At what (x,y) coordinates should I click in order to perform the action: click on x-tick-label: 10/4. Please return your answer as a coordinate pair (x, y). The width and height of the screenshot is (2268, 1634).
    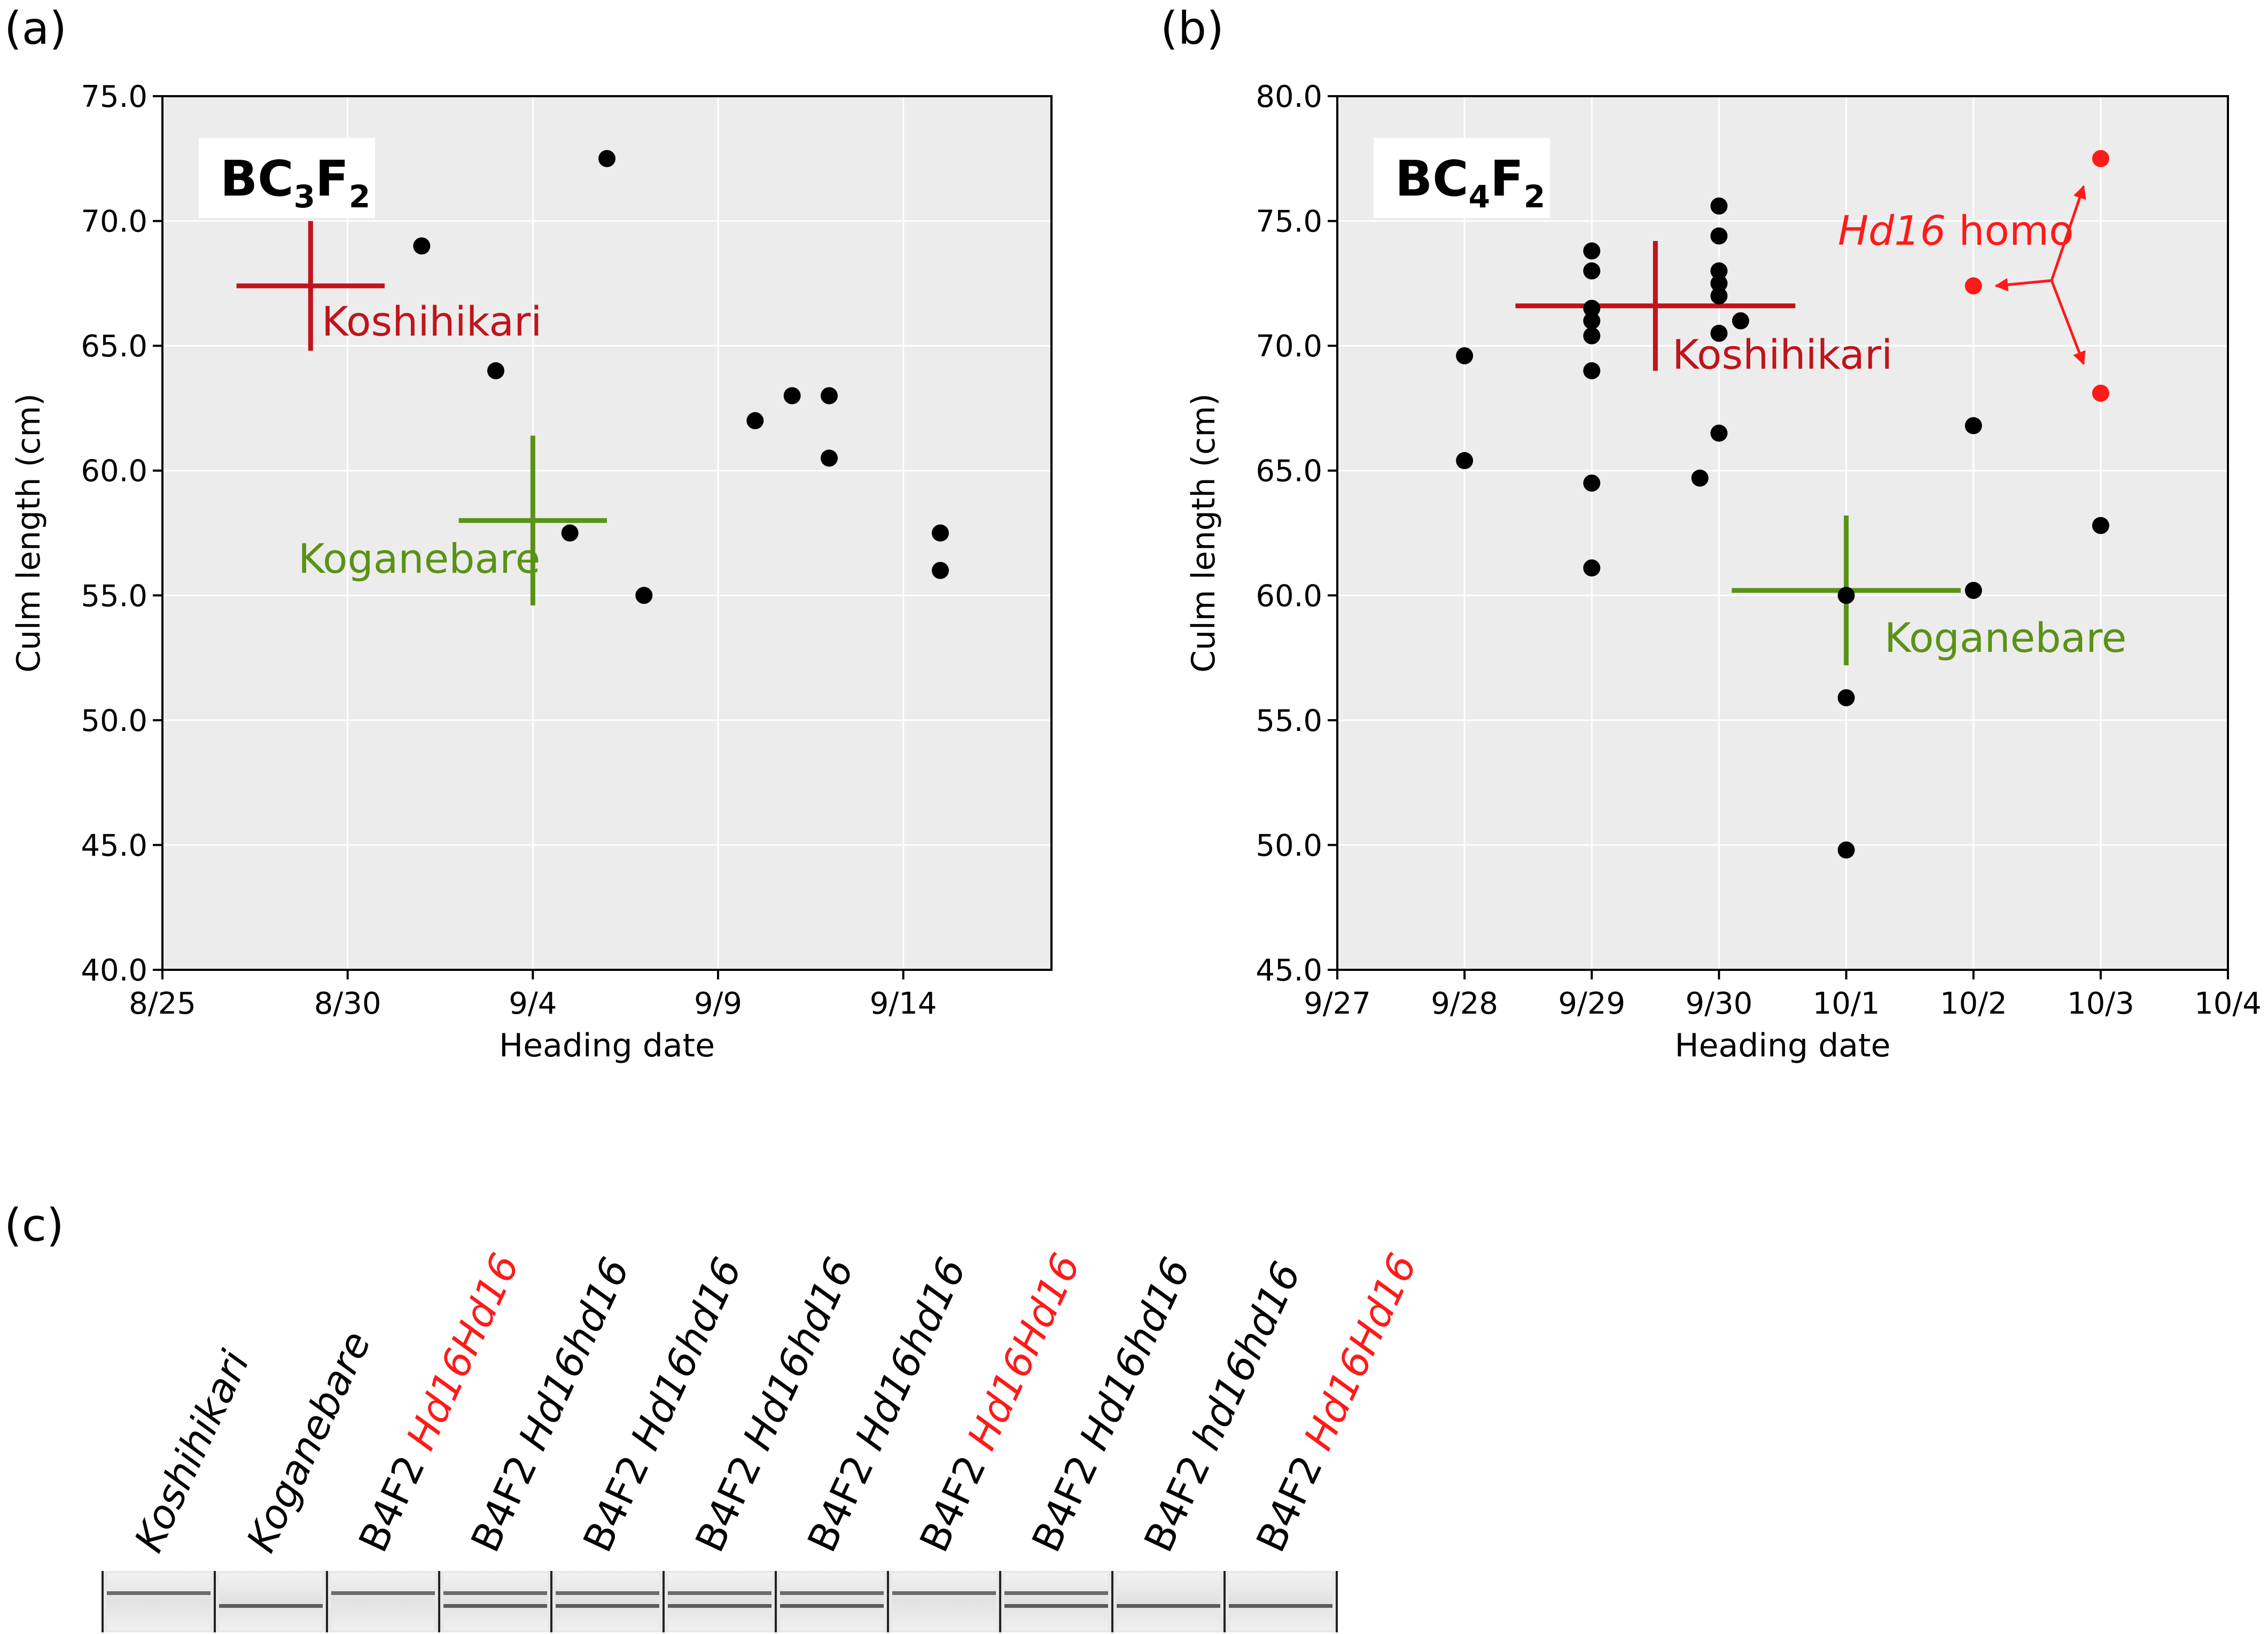
    Looking at the image, I should click on (2228, 1003).